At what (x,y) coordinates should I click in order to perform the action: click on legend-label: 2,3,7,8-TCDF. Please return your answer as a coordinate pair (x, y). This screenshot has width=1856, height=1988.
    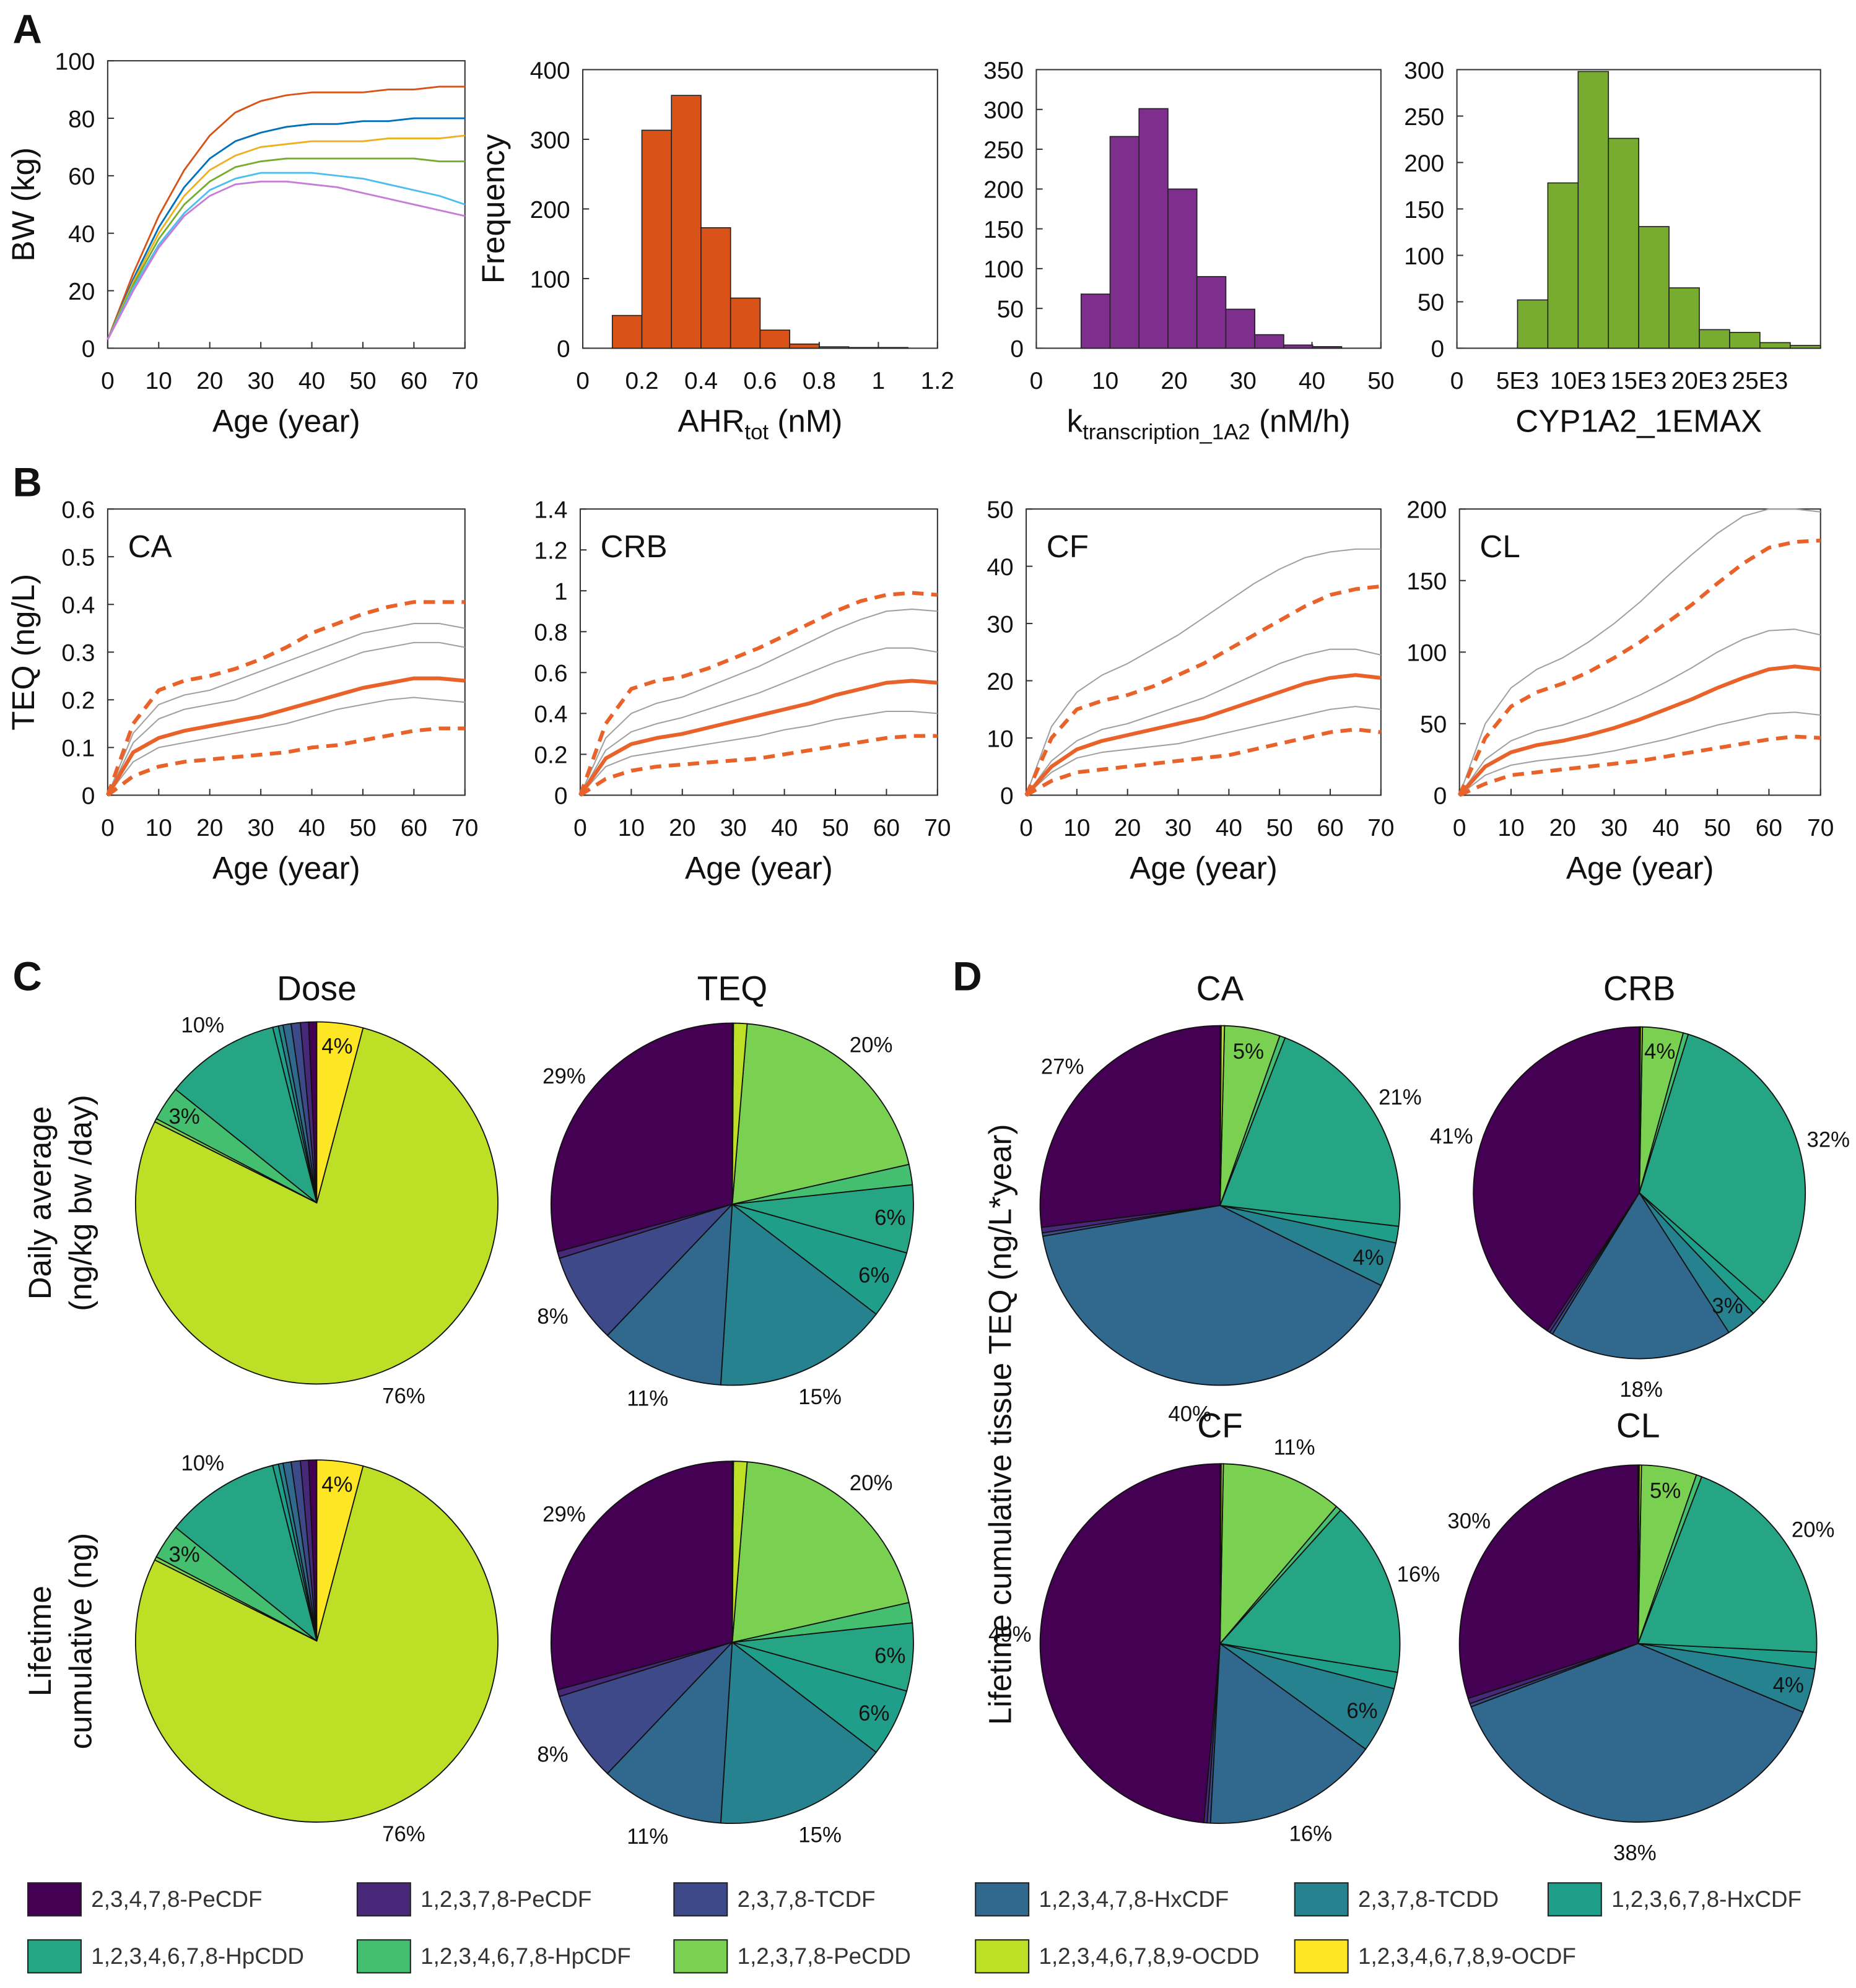
    Looking at the image, I should click on (807, 1899).